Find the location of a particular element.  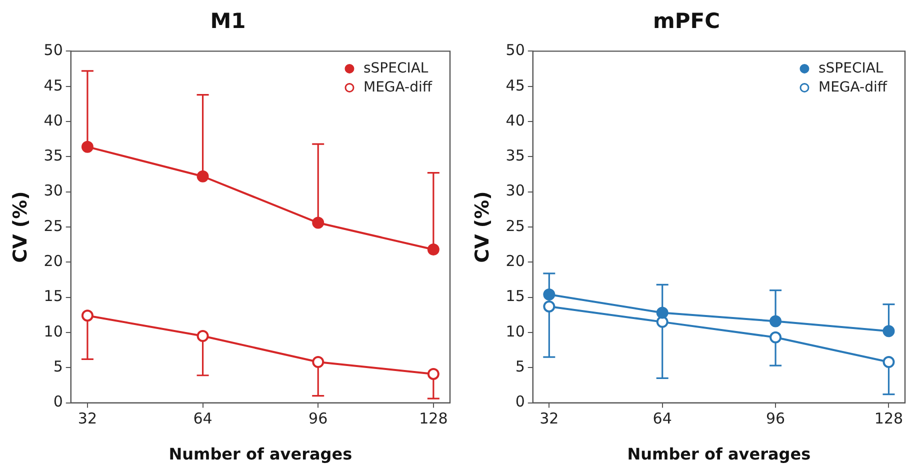

chart-title: M1 is located at coordinates (228, 21).